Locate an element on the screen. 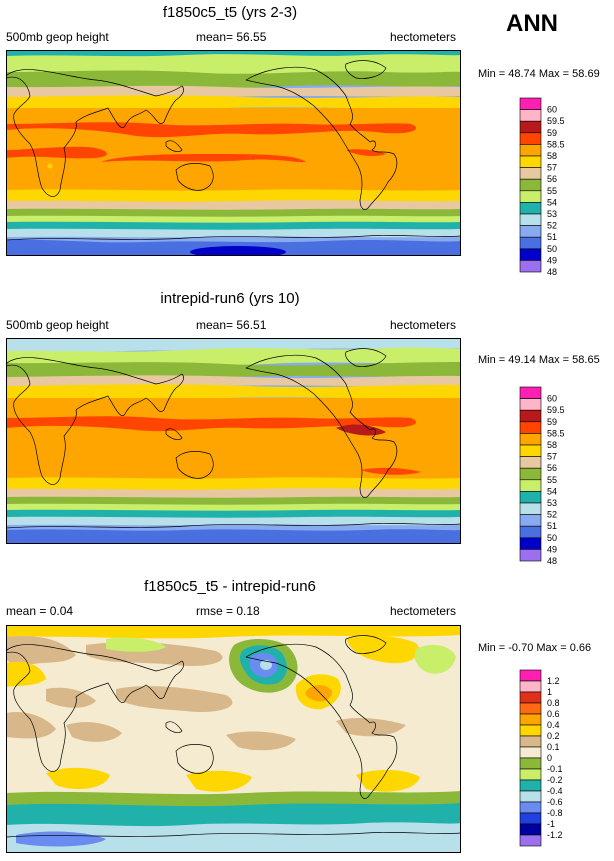 The height and width of the screenshot is (861, 614). p2-band-585-s is located at coordinates (391, 471).